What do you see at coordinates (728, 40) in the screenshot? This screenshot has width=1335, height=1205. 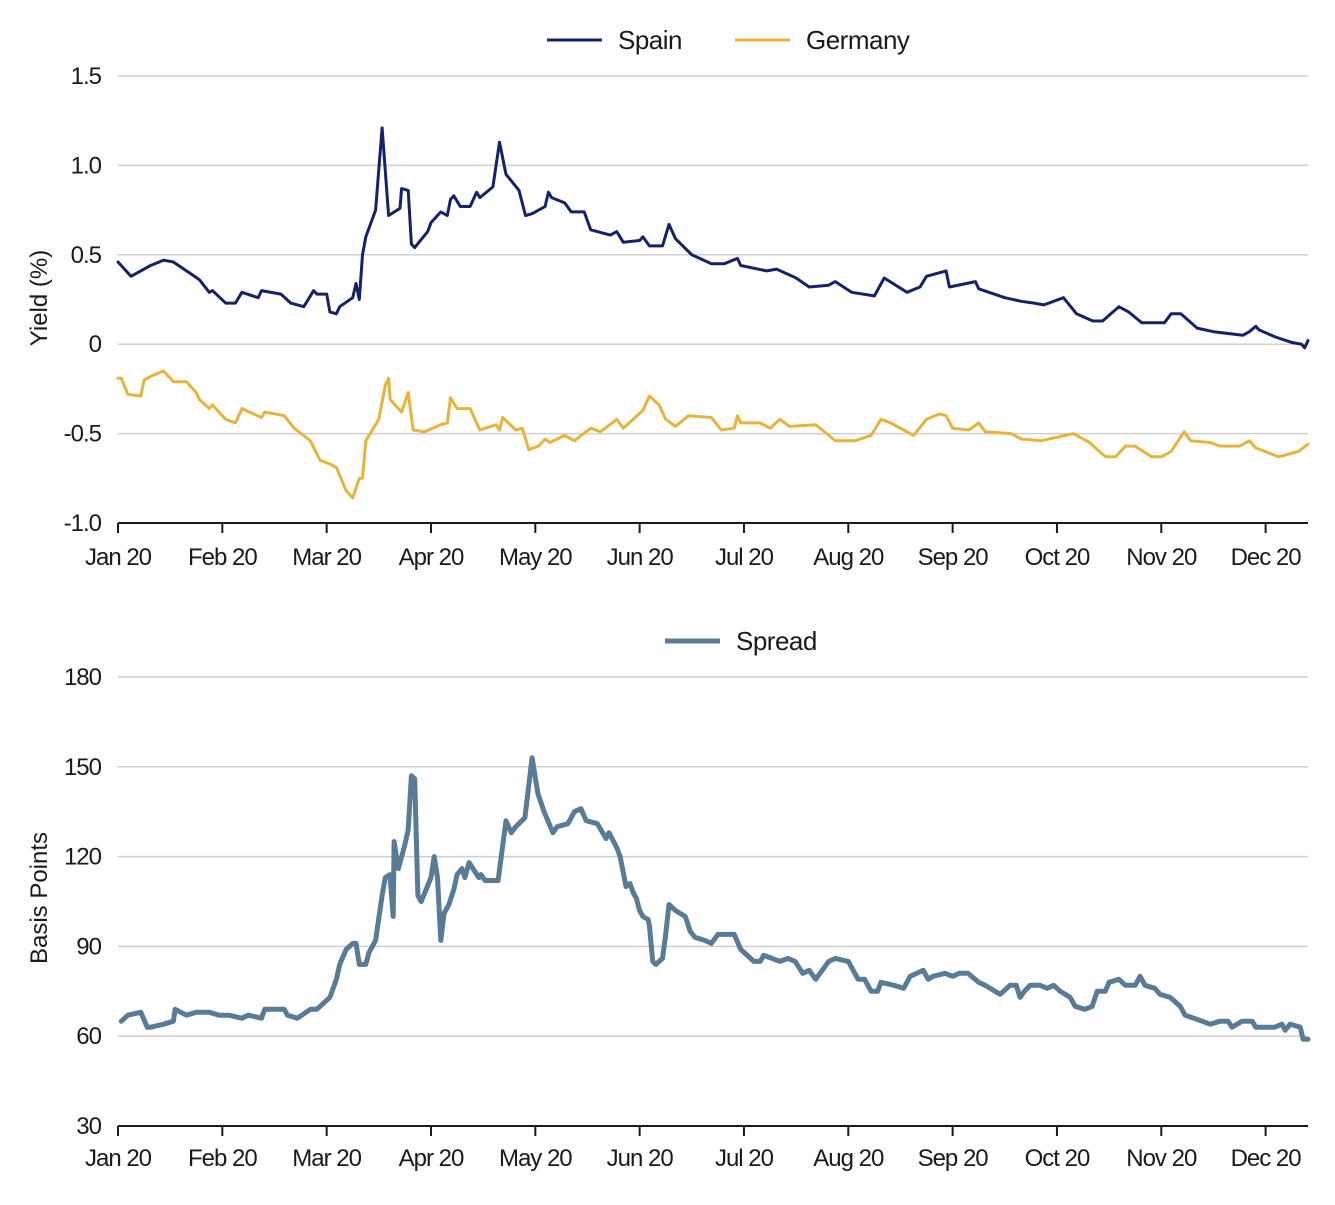 I see `legend-top: Spain Germany` at bounding box center [728, 40].